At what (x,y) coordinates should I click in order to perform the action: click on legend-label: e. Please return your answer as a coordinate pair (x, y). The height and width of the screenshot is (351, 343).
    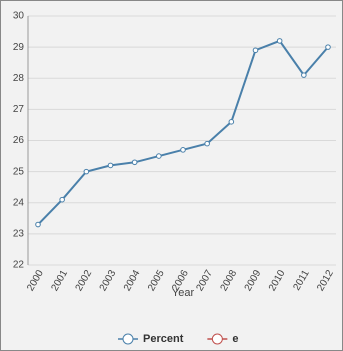
    Looking at the image, I should click on (235, 339).